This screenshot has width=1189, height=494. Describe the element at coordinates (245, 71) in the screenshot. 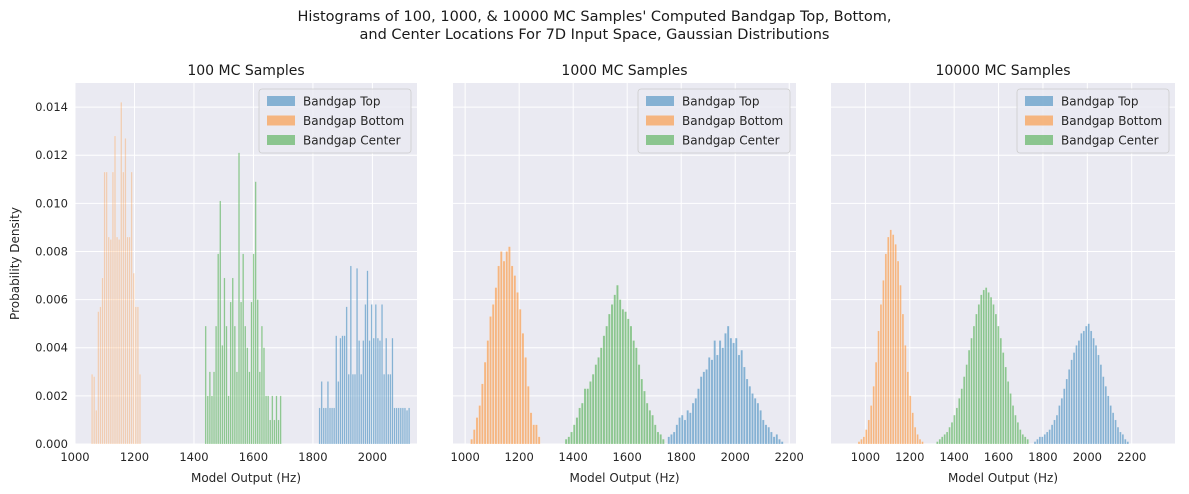

I see `subplot-title: 100 MC Samples` at that location.